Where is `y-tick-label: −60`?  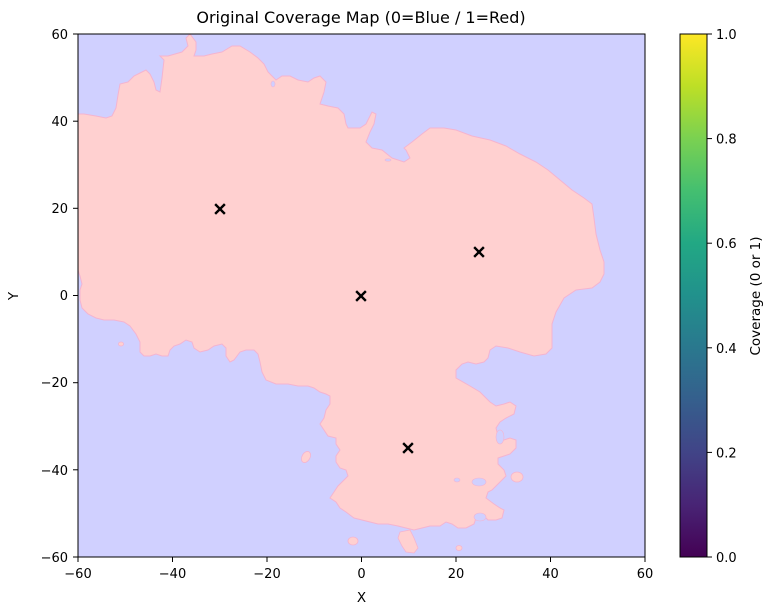
y-tick-label: −60 is located at coordinates (54, 558).